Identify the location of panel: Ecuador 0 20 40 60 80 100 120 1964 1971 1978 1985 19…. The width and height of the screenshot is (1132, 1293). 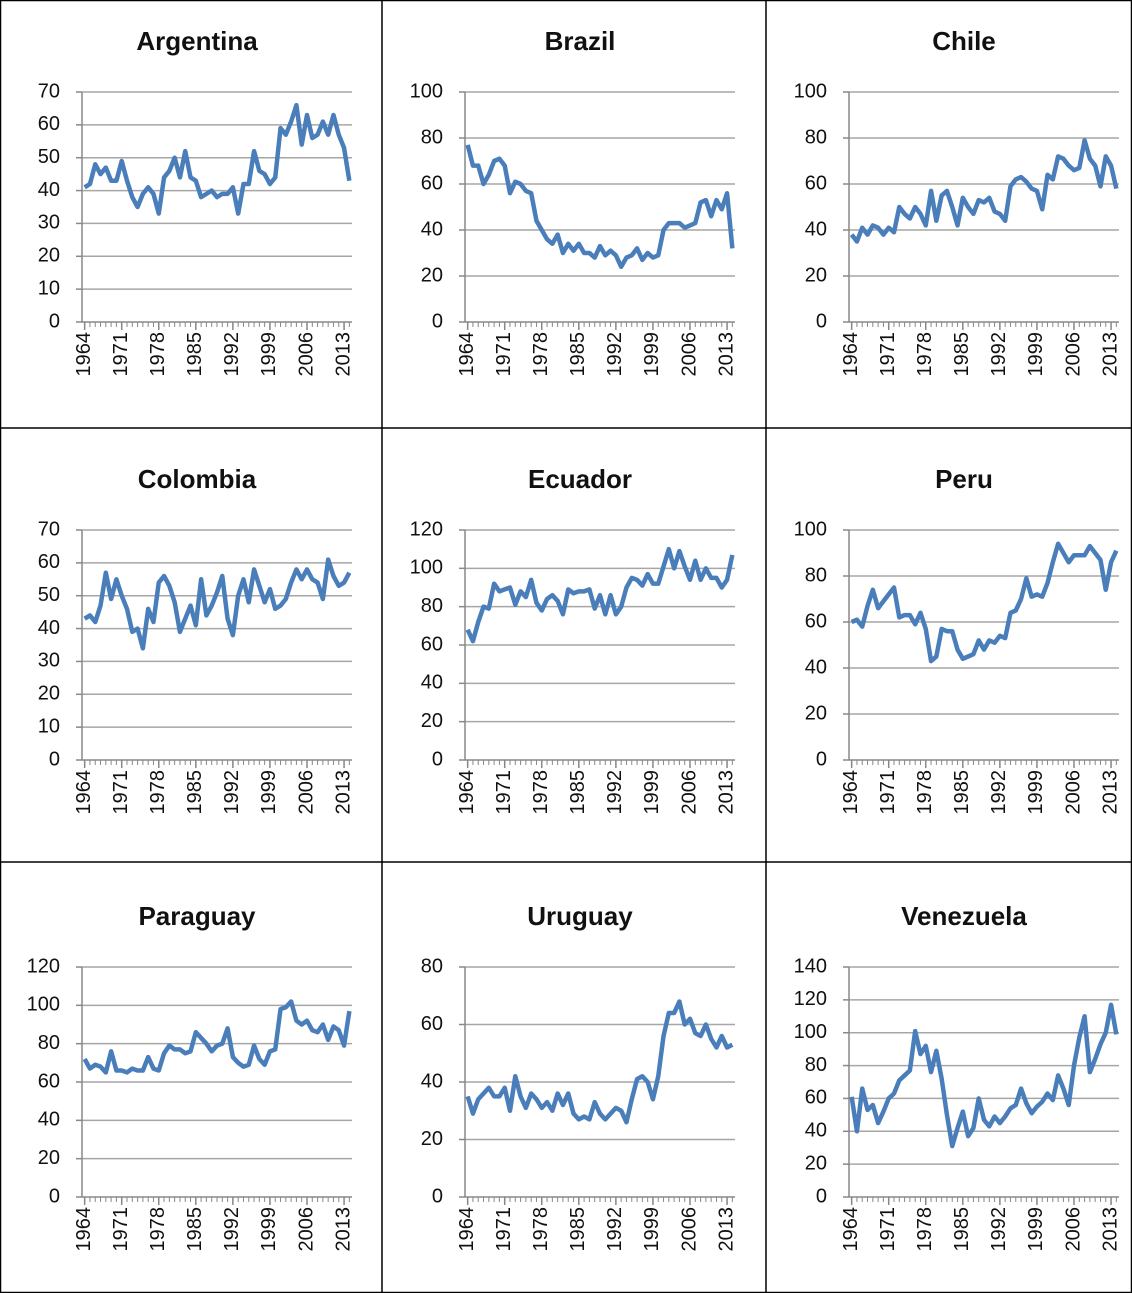
(574, 639).